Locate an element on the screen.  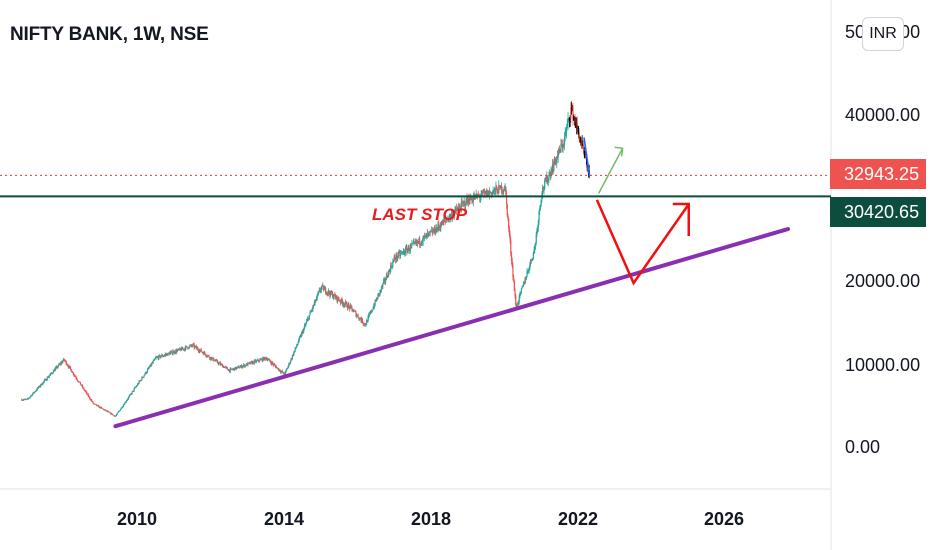
currency-button: INR is located at coordinates (883, 34).